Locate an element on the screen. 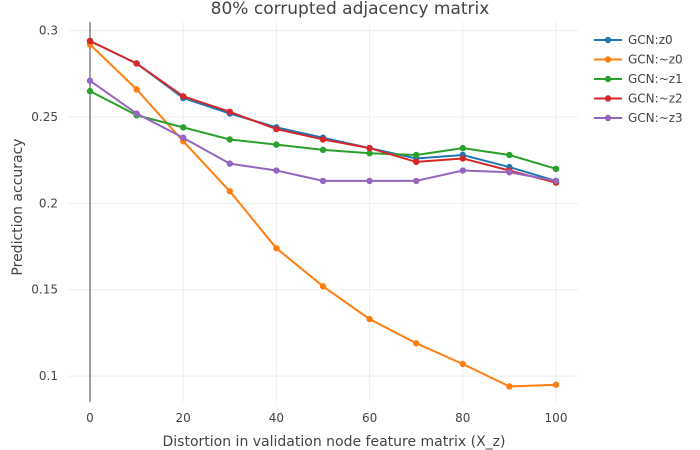  legend-item: GCN:~z1 is located at coordinates (638, 79).